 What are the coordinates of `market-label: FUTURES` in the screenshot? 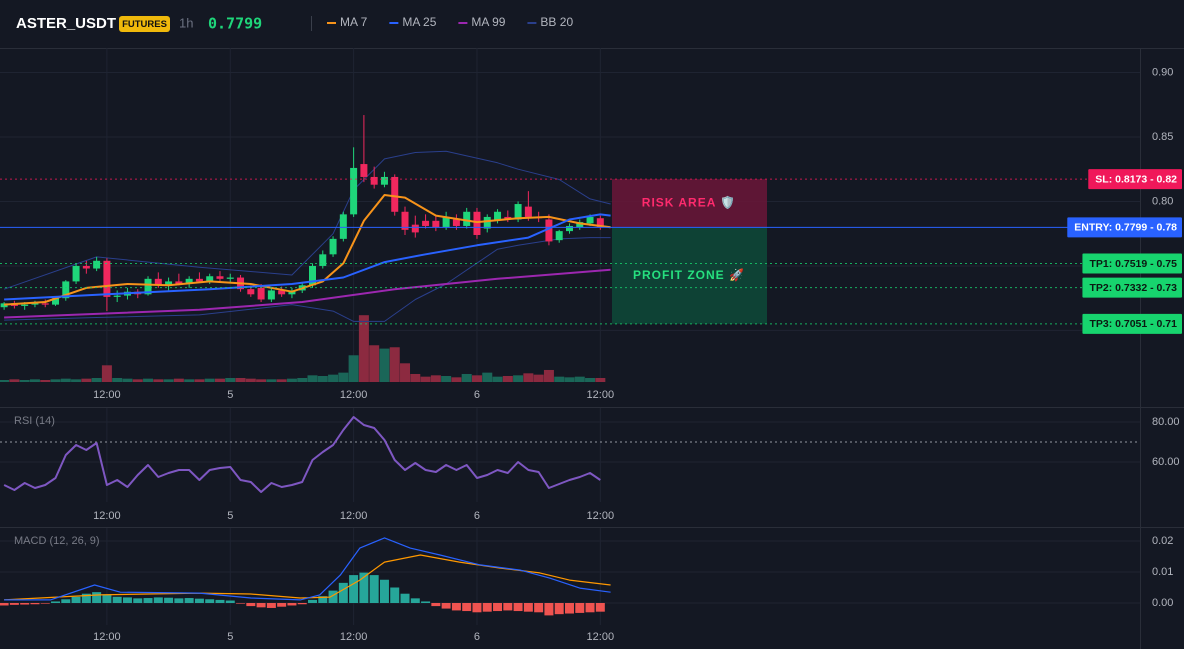 It's located at (144, 24).